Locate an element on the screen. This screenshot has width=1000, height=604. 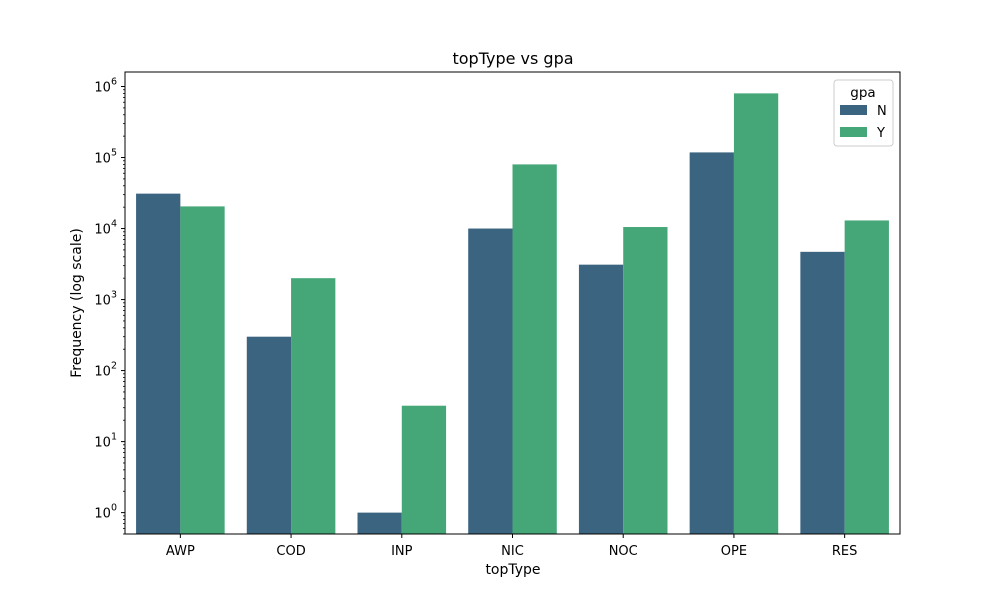
bar-N-AWP is located at coordinates (158, 363).